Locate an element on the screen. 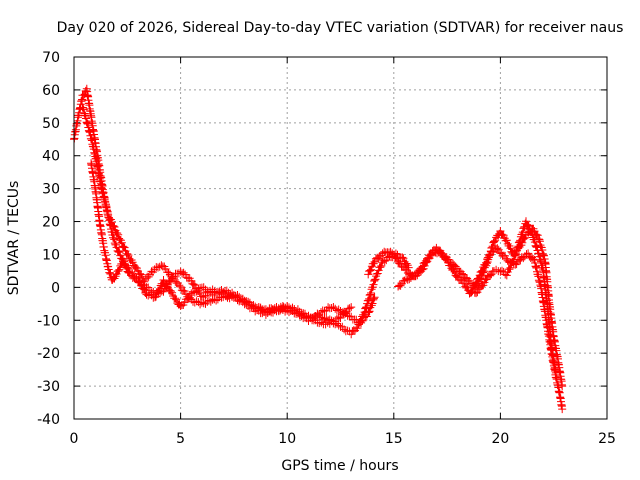 The width and height of the screenshot is (640, 480). x-tick-label: 20 is located at coordinates (500, 439).